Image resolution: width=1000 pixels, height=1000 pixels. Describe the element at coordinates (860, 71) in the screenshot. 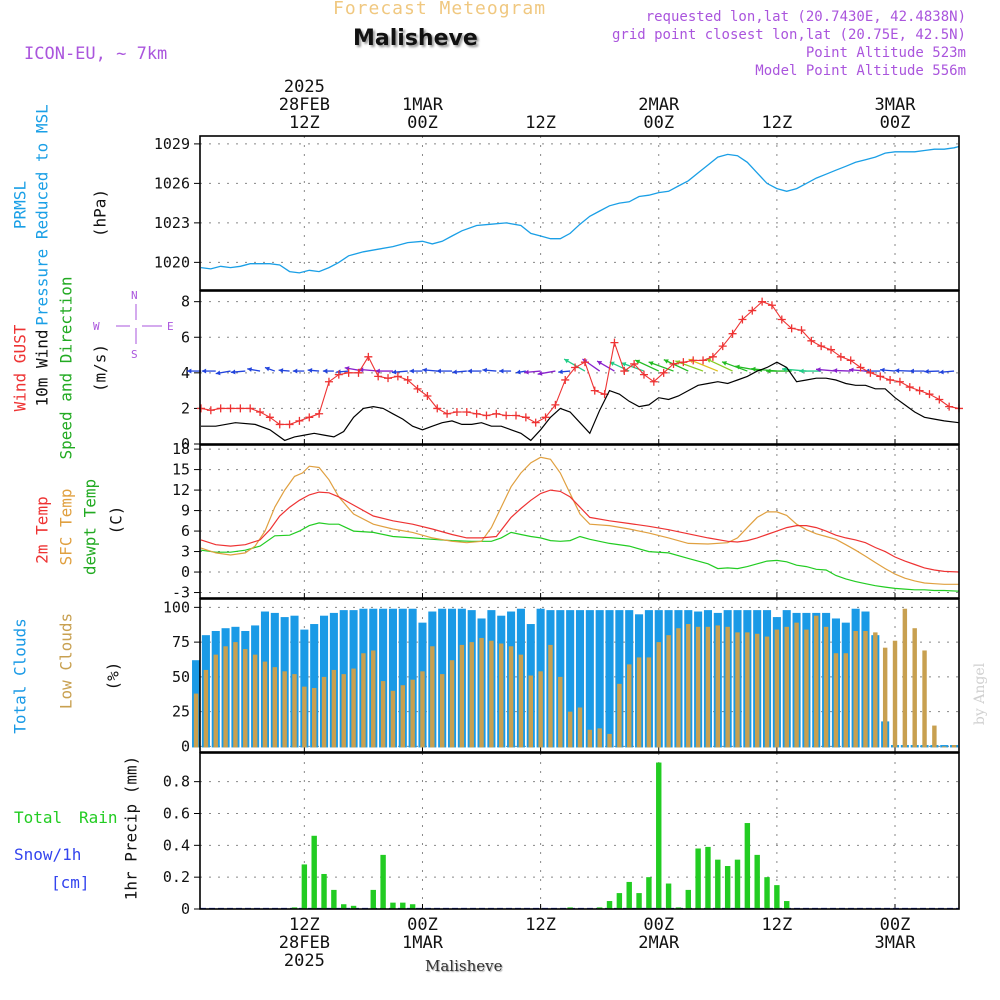

I see `model-altitude: Model Point Altitude 556m` at that location.